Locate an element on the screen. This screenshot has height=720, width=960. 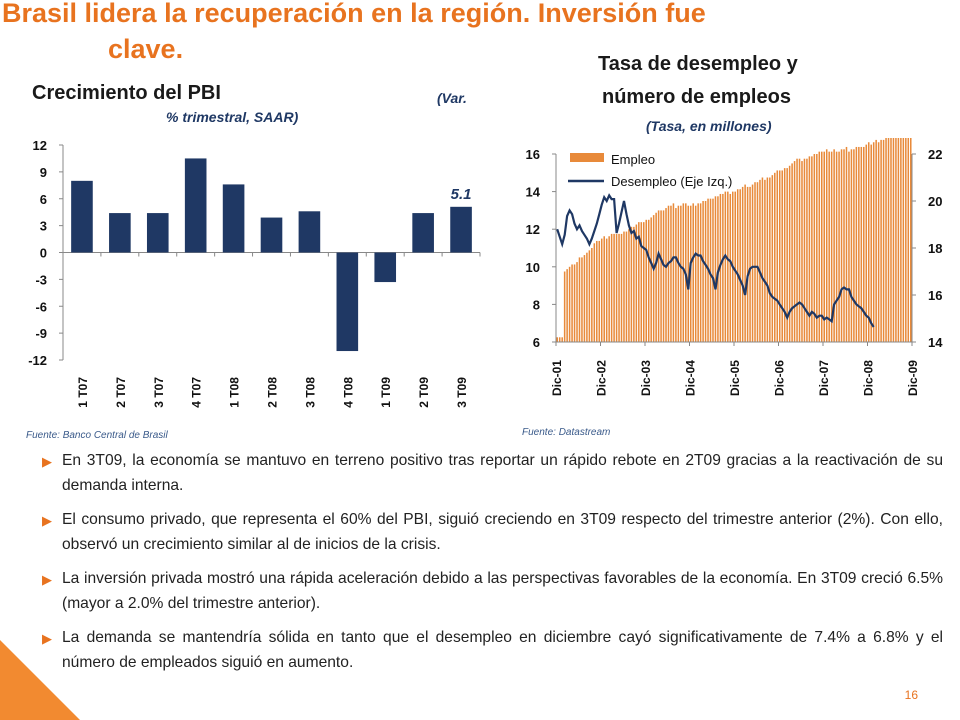
left-tick-label: 6 is located at coordinates (536, 342).